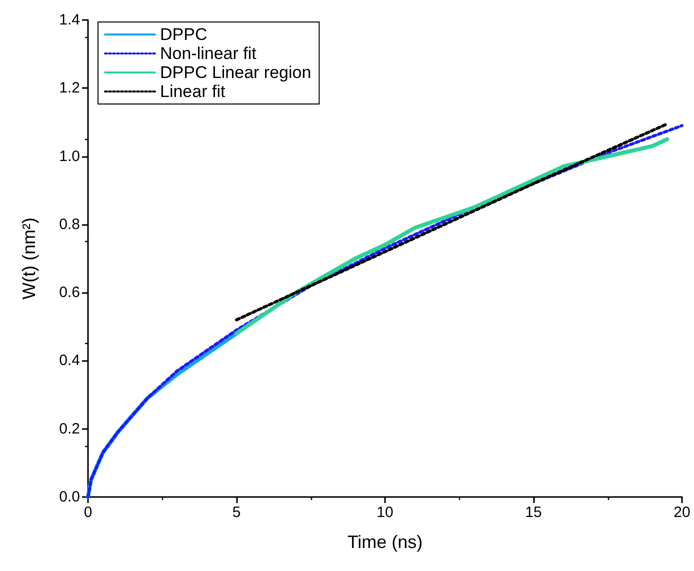 The width and height of the screenshot is (694, 571). Describe the element at coordinates (69, 429) in the screenshot. I see `y-tick-label: 0.2` at that location.